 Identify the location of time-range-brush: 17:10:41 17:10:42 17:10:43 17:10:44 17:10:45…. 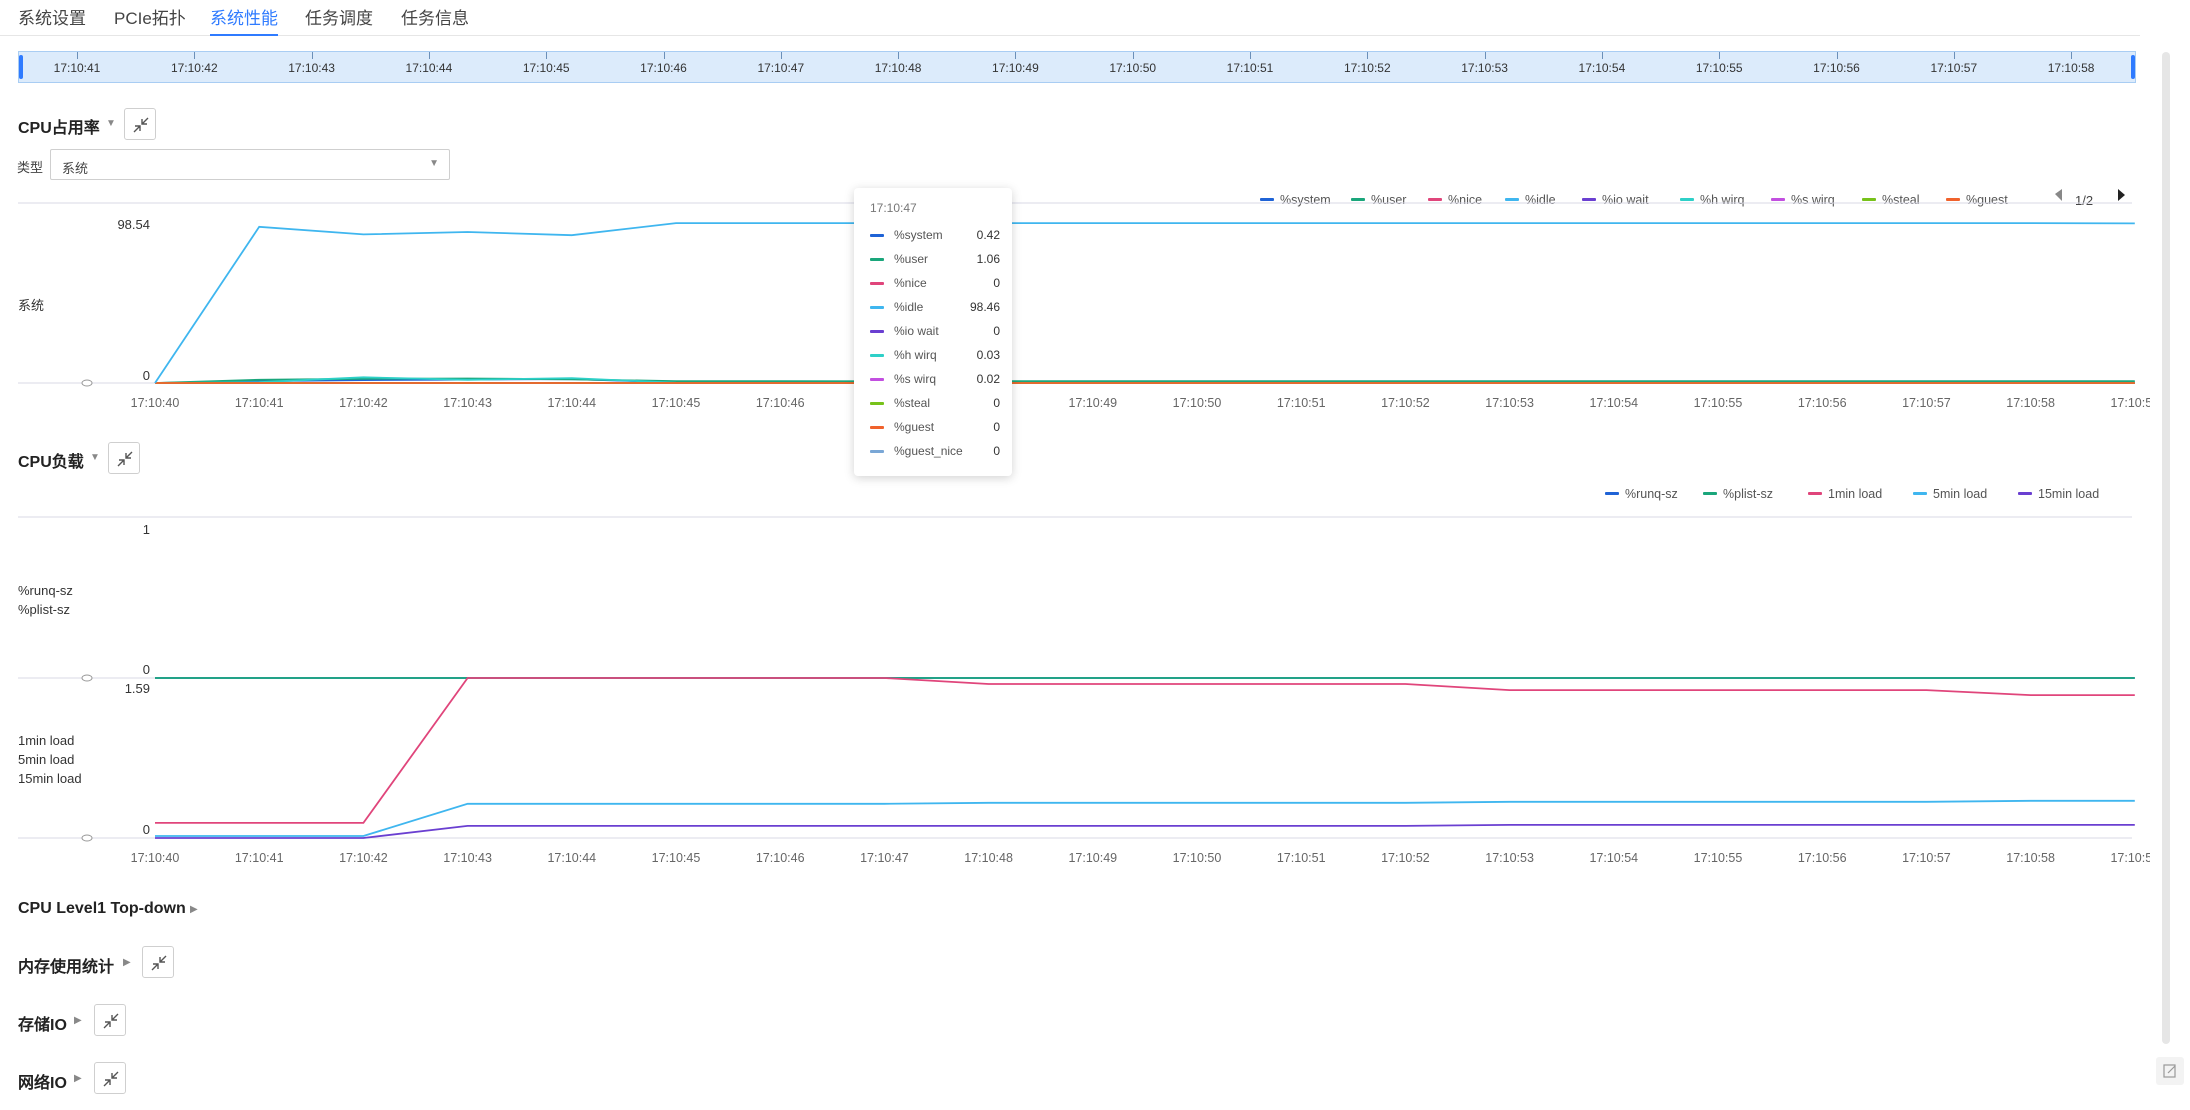
(1077, 67).